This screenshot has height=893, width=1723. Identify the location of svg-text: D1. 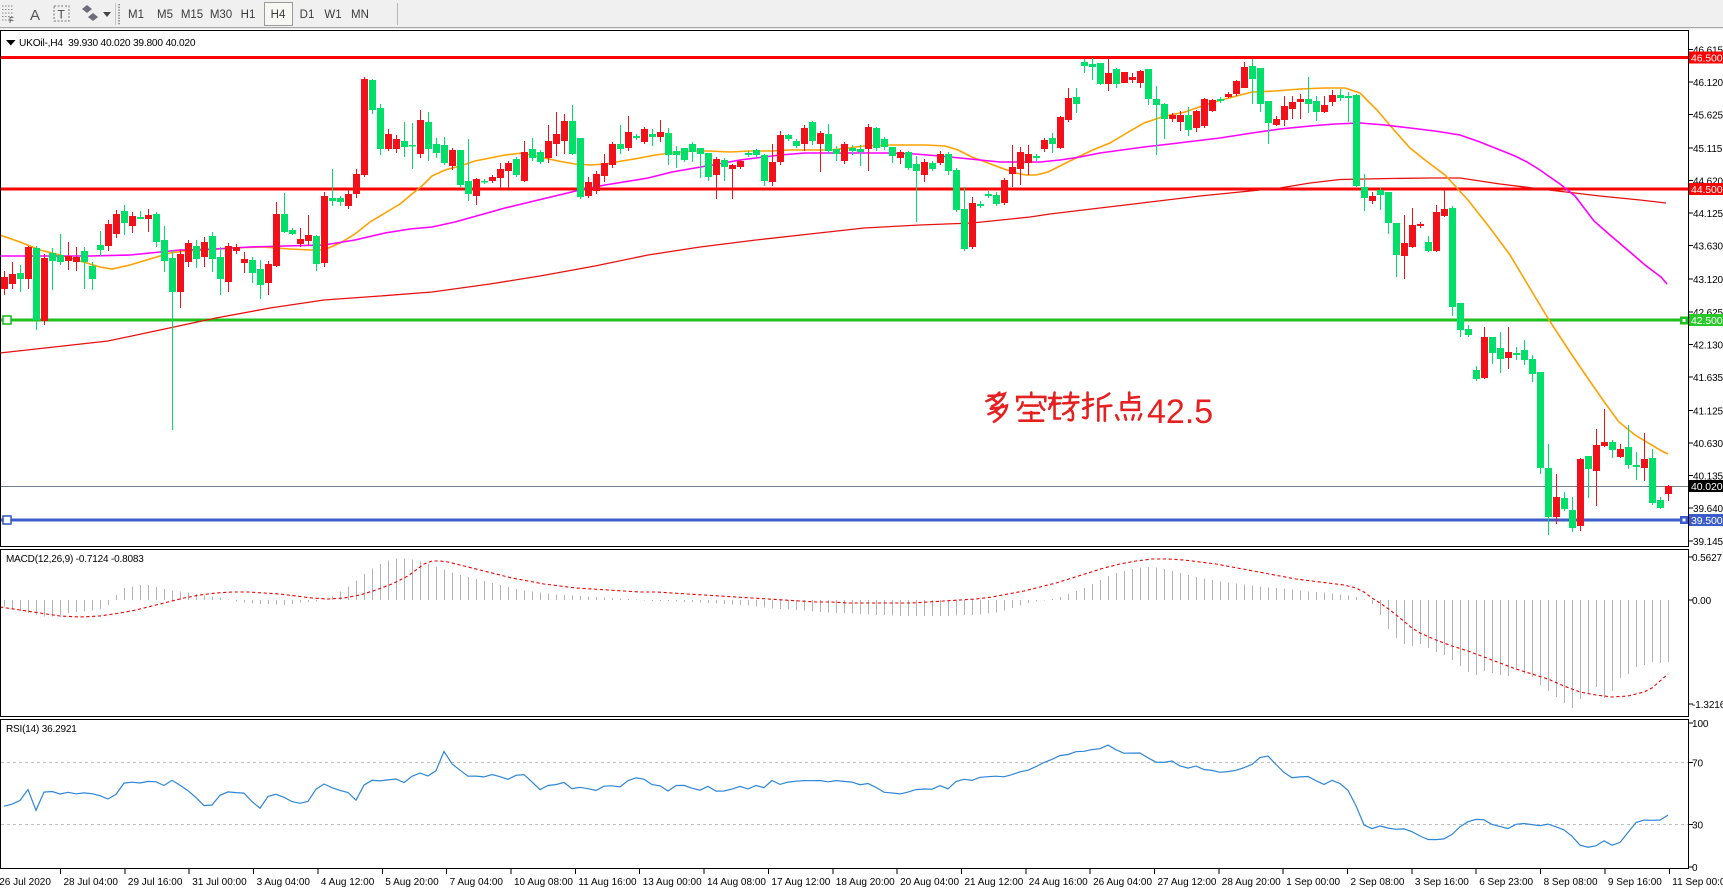
(307, 15).